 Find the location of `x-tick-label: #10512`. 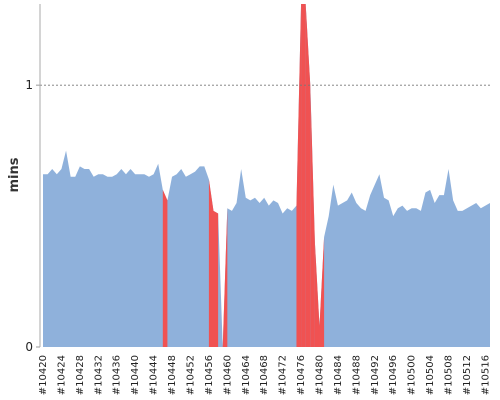

x-tick-label: #10512 is located at coordinates (467, 375).